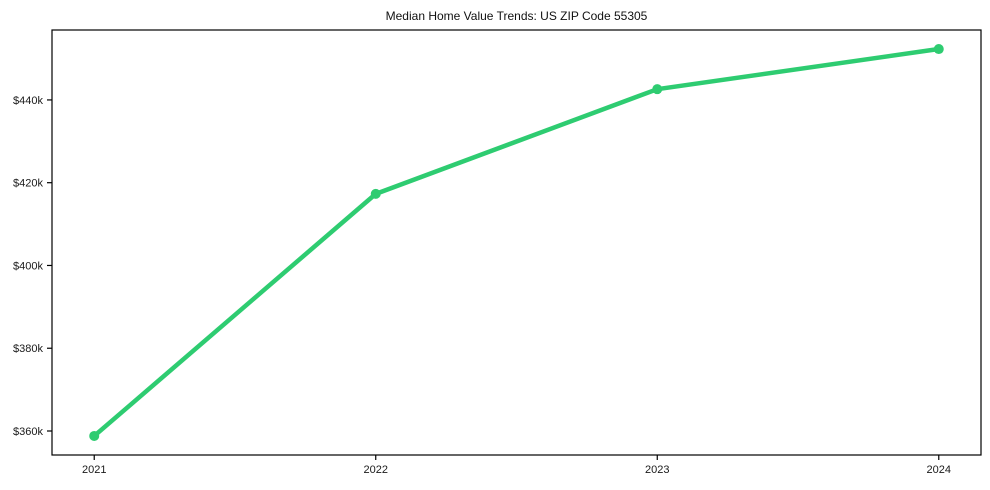 The height and width of the screenshot is (490, 990). What do you see at coordinates (94, 470) in the screenshot?
I see `x-tick-label: 2021` at bounding box center [94, 470].